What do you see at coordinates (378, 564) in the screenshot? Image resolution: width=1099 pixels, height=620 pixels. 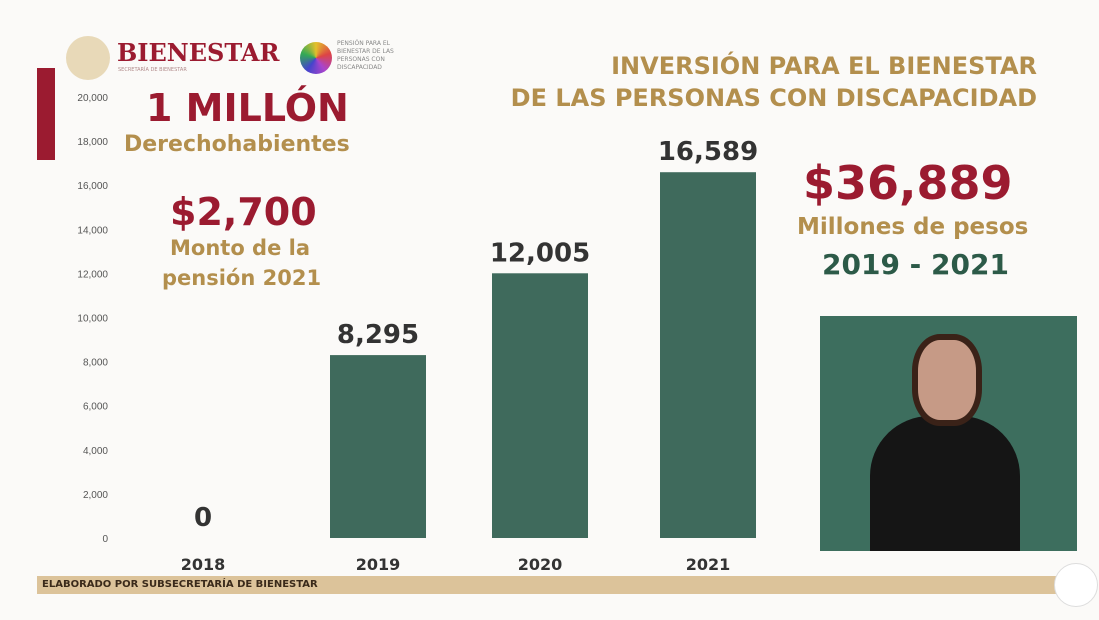 I see `x-tick-label: 2019` at bounding box center [378, 564].